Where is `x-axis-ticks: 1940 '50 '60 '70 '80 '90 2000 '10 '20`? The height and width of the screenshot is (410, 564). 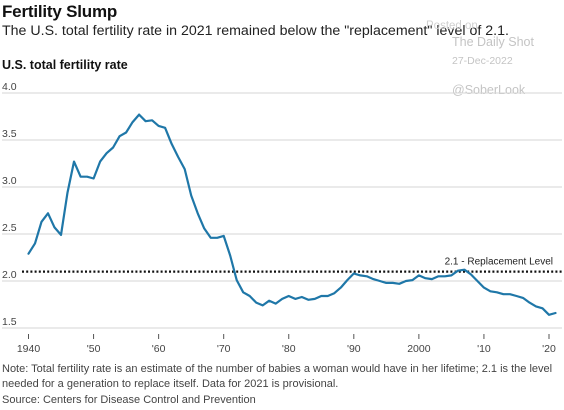
x-axis-ticks: 1940 '50 '60 '70 '80 '90 2000 '10 '20 is located at coordinates (286, 344).